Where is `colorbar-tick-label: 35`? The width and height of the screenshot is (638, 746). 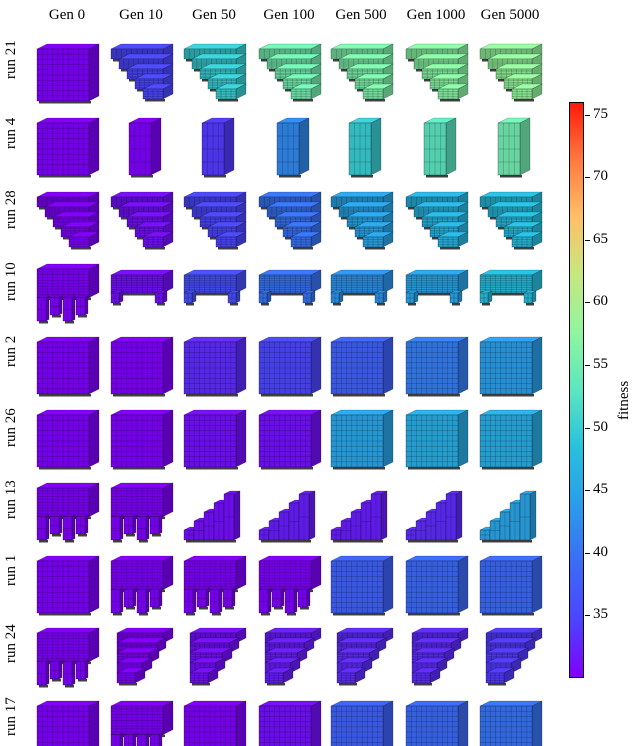 colorbar-tick-label: 35 is located at coordinates (600, 614).